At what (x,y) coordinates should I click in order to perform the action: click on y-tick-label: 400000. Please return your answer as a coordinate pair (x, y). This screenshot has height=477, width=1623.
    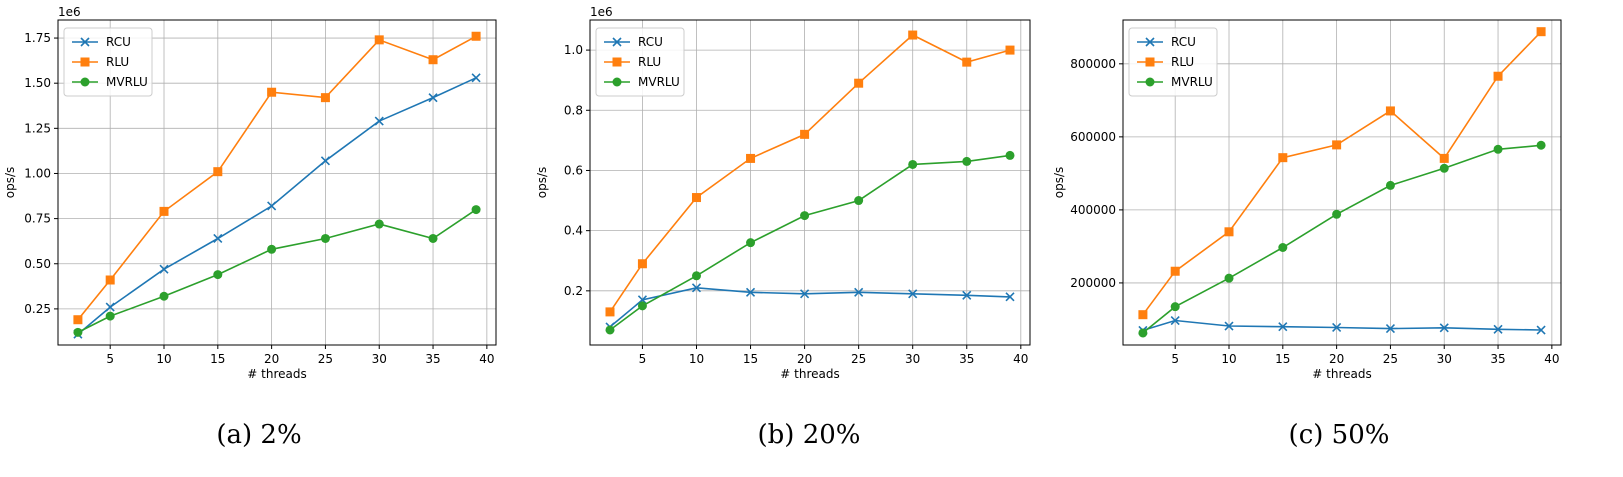
    Looking at the image, I should click on (1093, 210).